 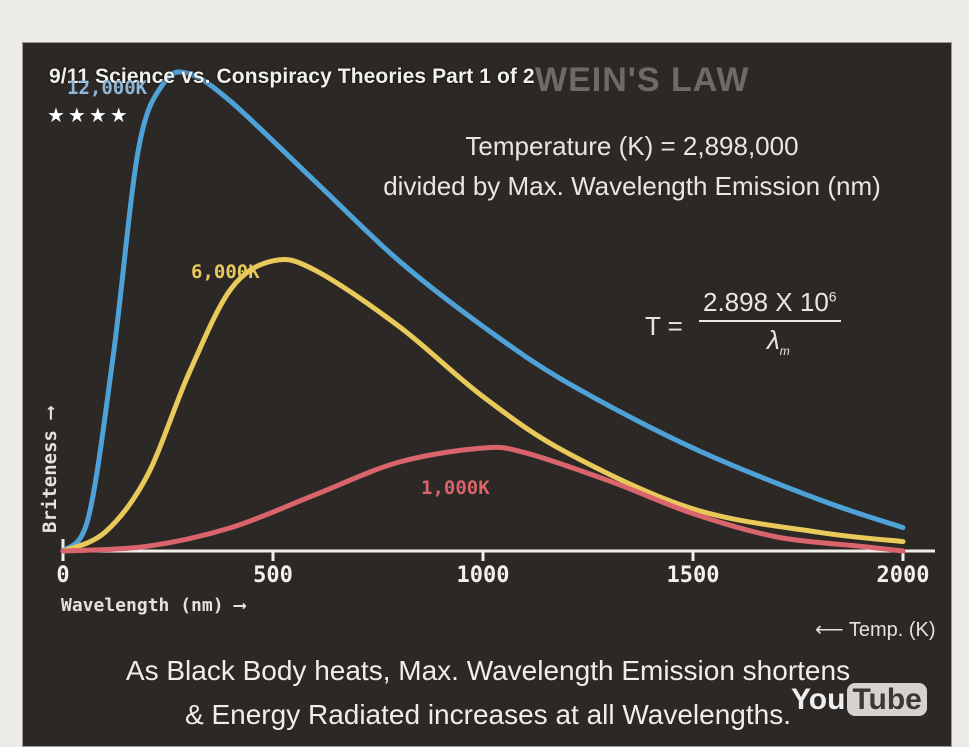 What do you see at coordinates (829, 630) in the screenshot?
I see `arrow-left-icon: ⟵` at bounding box center [829, 630].